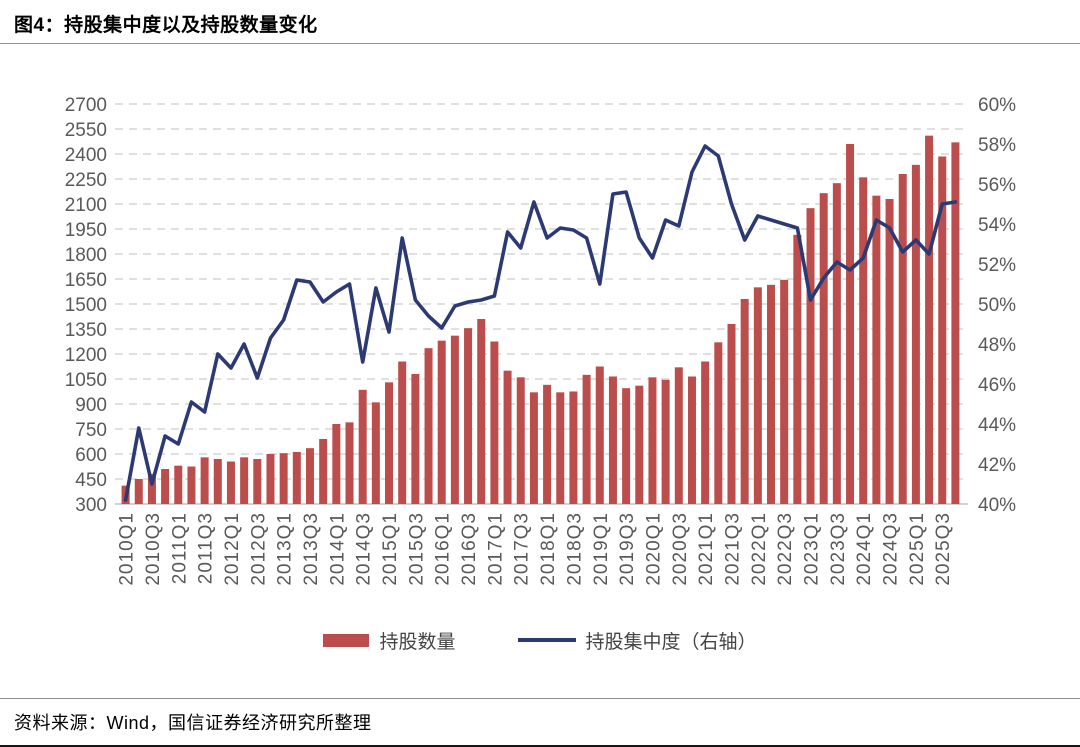 This screenshot has height=747, width=1080. Describe the element at coordinates (91, 455) in the screenshot. I see `y-axis-left-tick: 600` at that location.